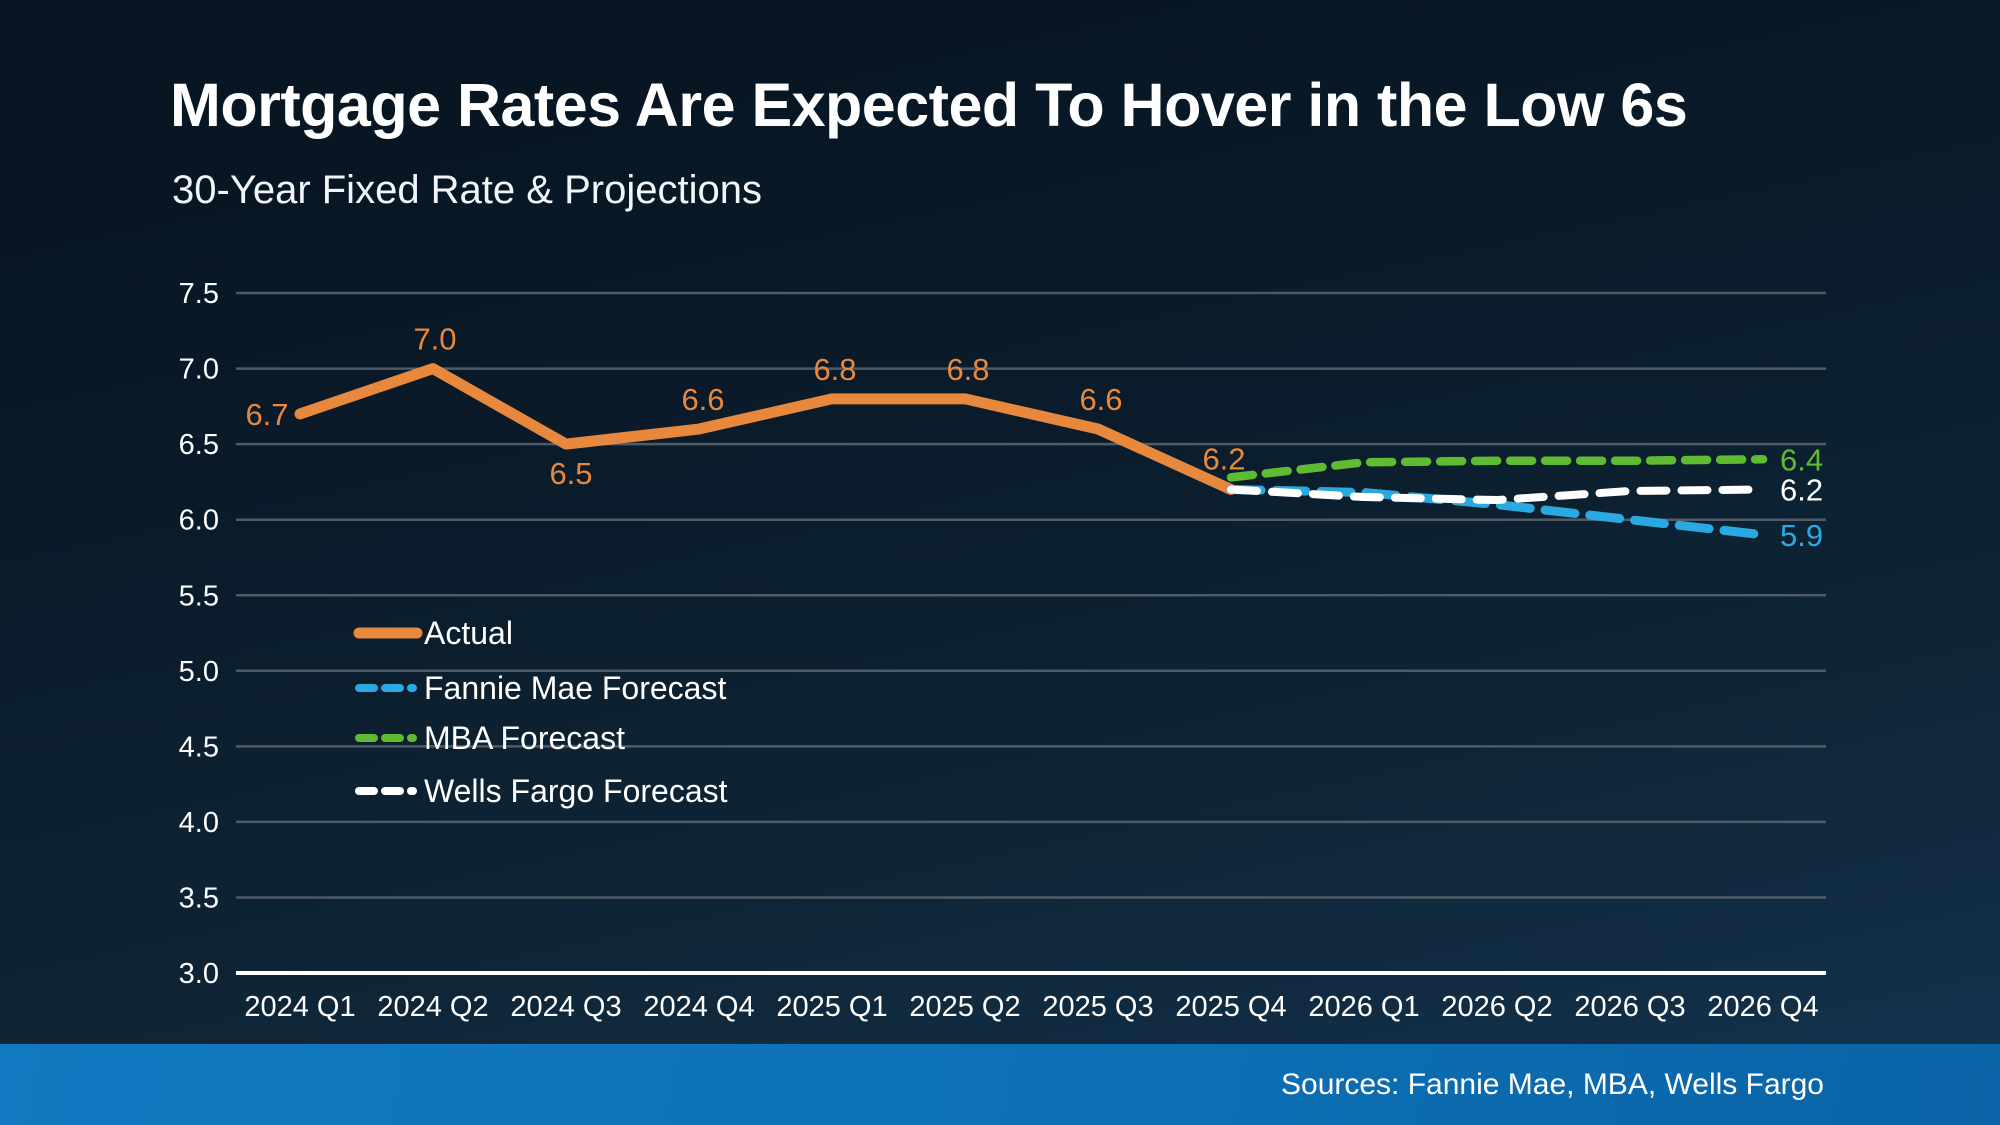  Describe the element at coordinates (199, 747) in the screenshot. I see `y-tick-label: 4.5` at that location.